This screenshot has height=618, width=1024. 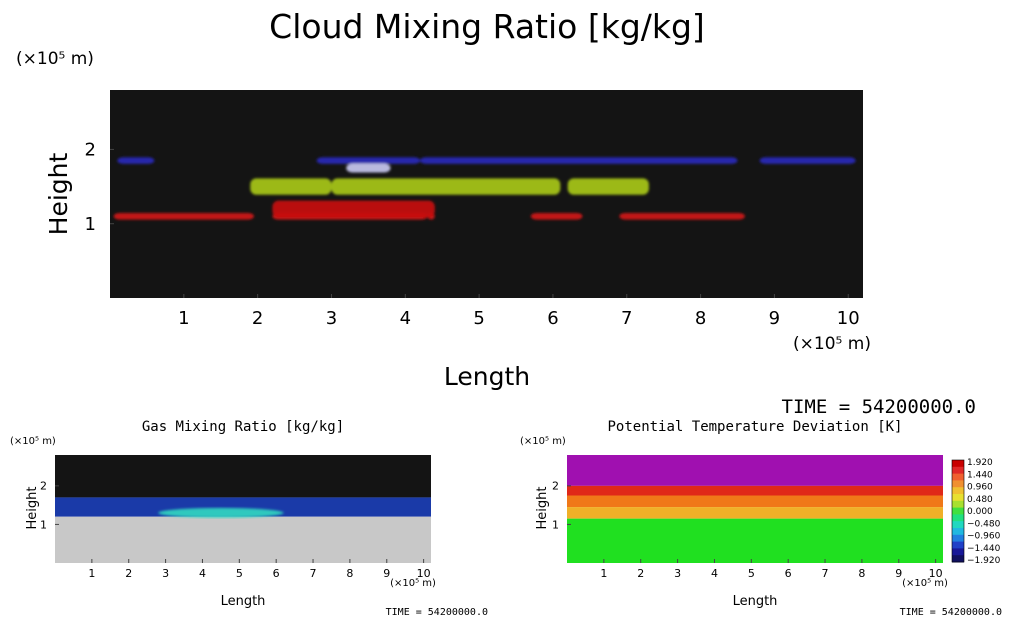 I want to click on x-unit-label: (×10⁵ m), so click(x=832, y=344).